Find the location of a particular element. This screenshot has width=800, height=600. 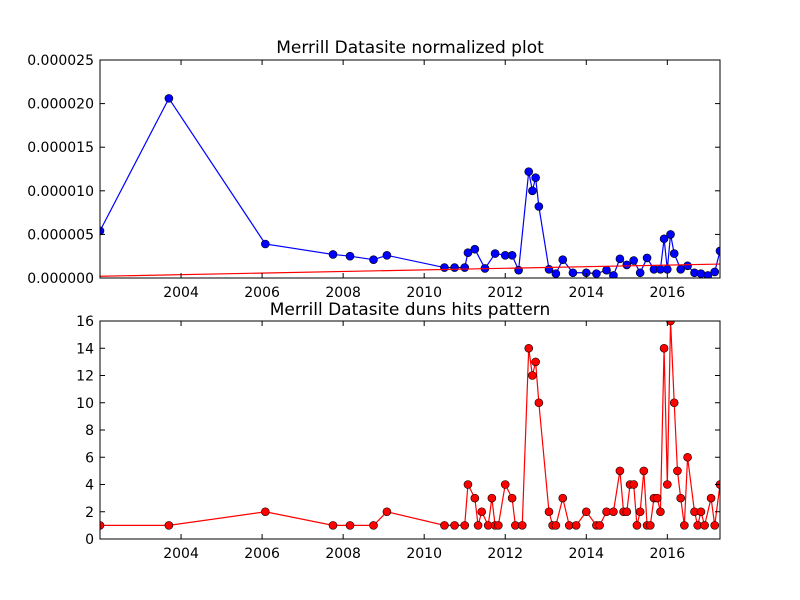

duns-hits-title: Merrill Datasite duns hits pattern is located at coordinates (410, 310).